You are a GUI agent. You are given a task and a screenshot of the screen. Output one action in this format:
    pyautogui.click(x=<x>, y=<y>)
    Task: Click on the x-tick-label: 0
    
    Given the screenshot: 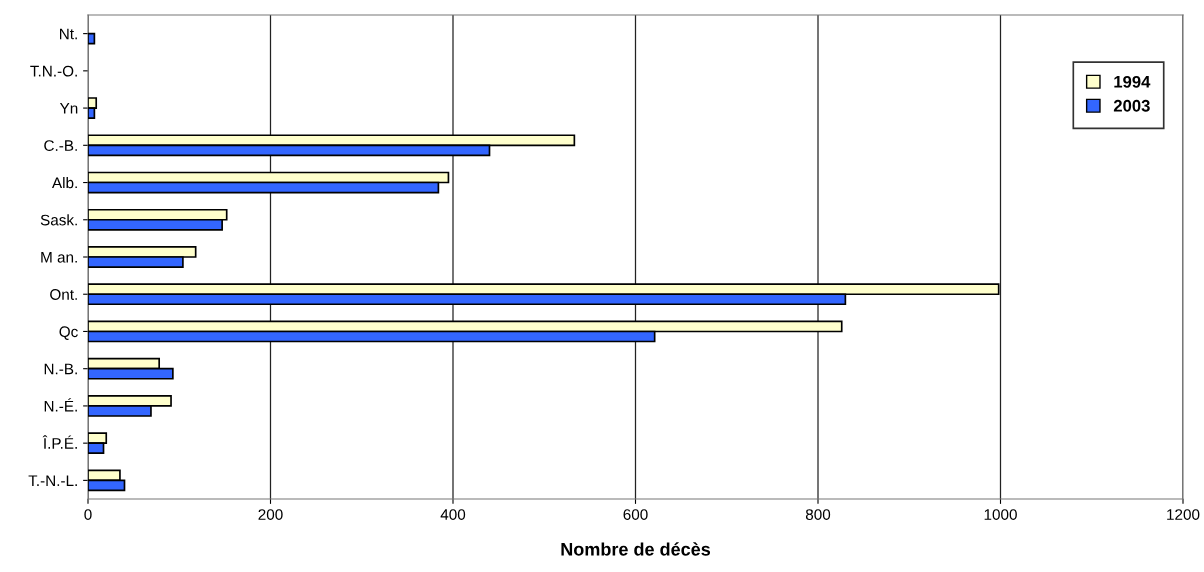 What is the action you would take?
    pyautogui.click(x=88, y=514)
    